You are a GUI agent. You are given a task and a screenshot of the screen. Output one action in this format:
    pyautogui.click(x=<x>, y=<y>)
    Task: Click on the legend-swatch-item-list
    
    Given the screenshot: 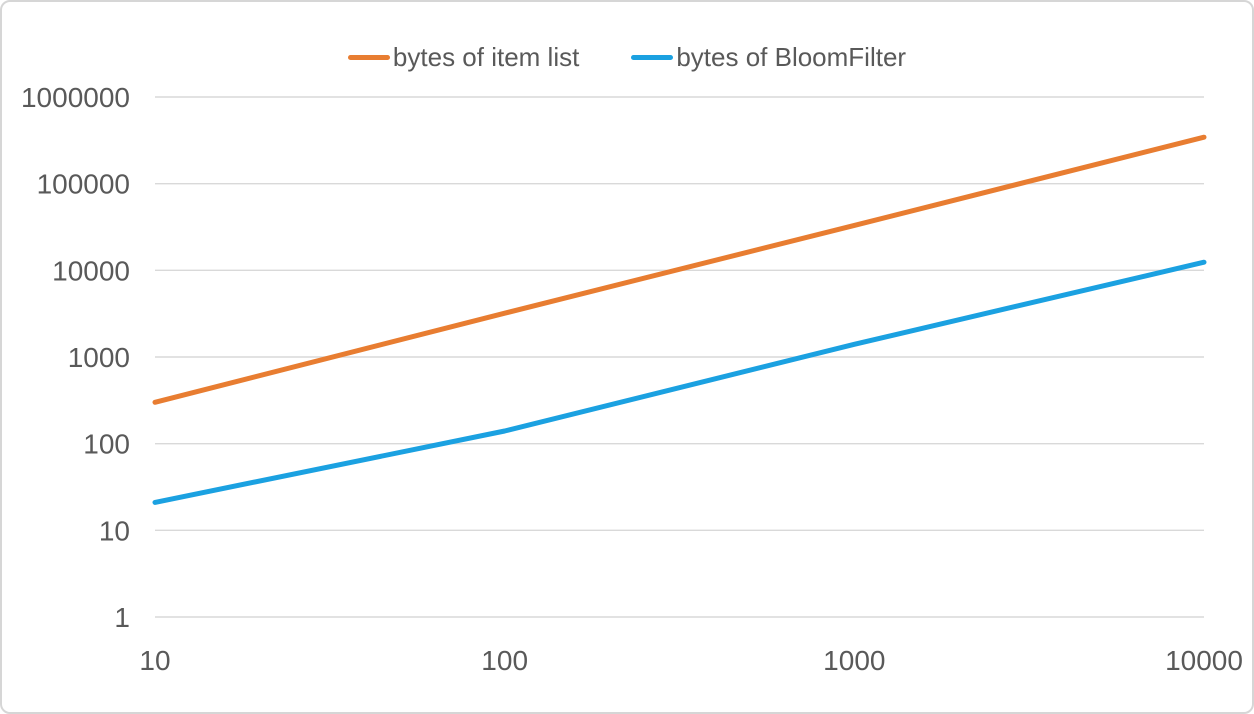 What is the action you would take?
    pyautogui.click(x=368, y=57)
    